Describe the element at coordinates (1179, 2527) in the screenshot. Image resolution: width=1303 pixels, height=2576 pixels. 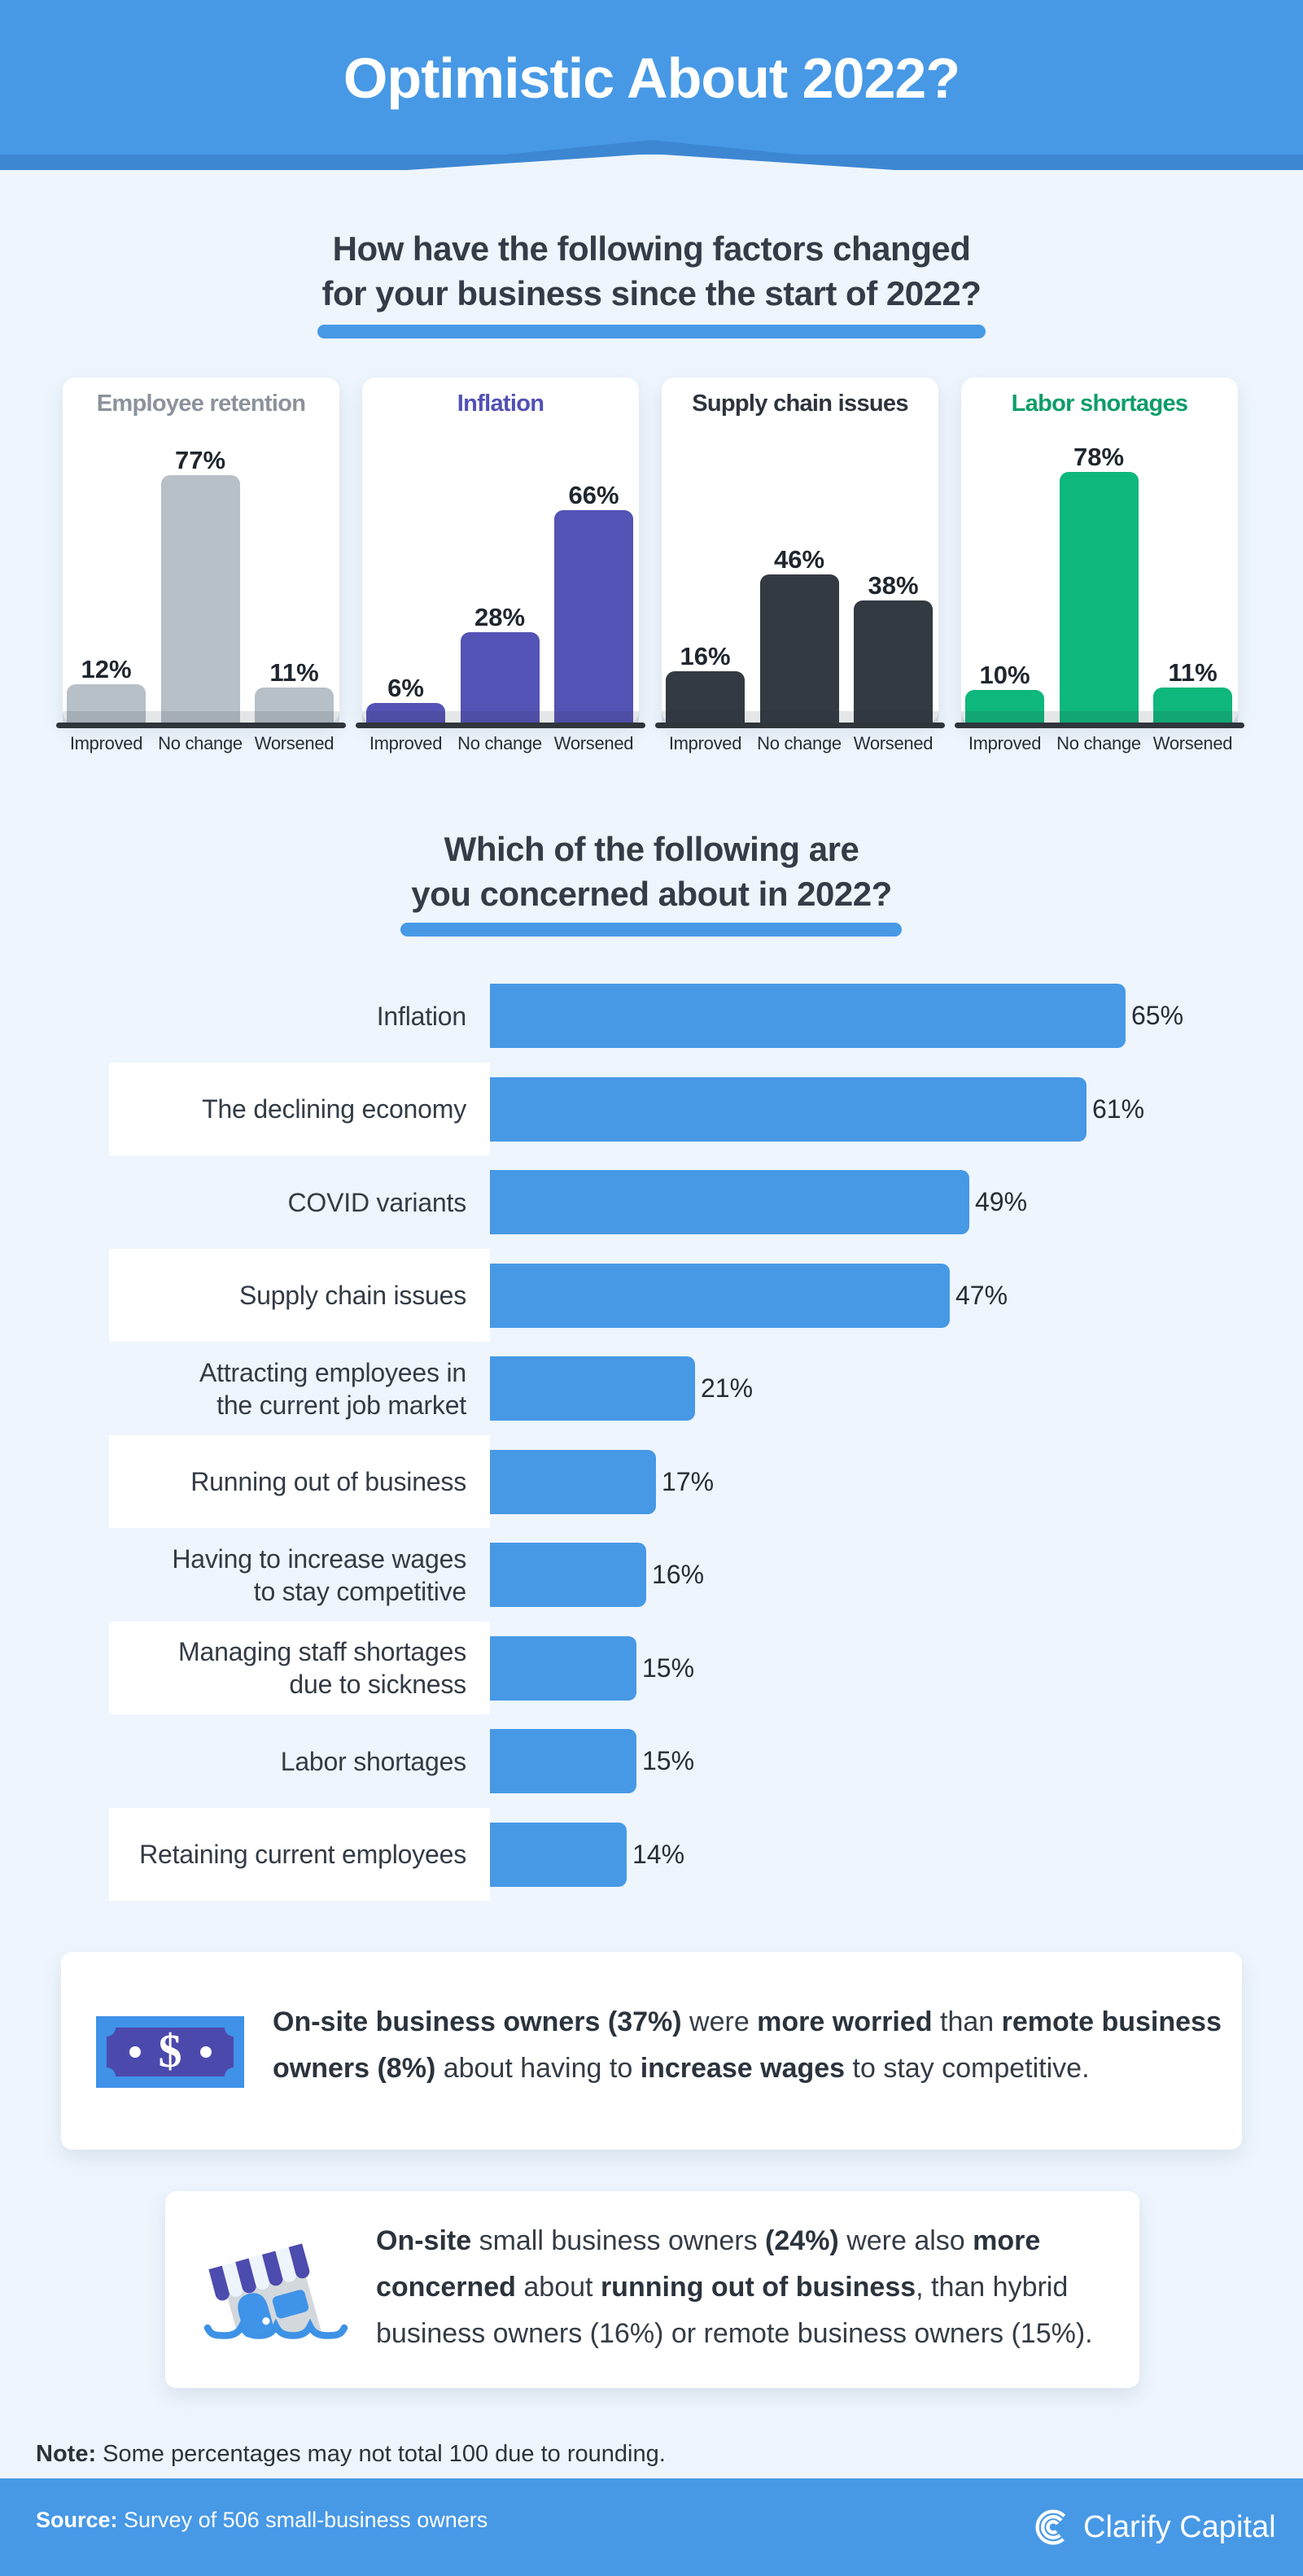
I see `svg-text: Clarify Capital` at that location.